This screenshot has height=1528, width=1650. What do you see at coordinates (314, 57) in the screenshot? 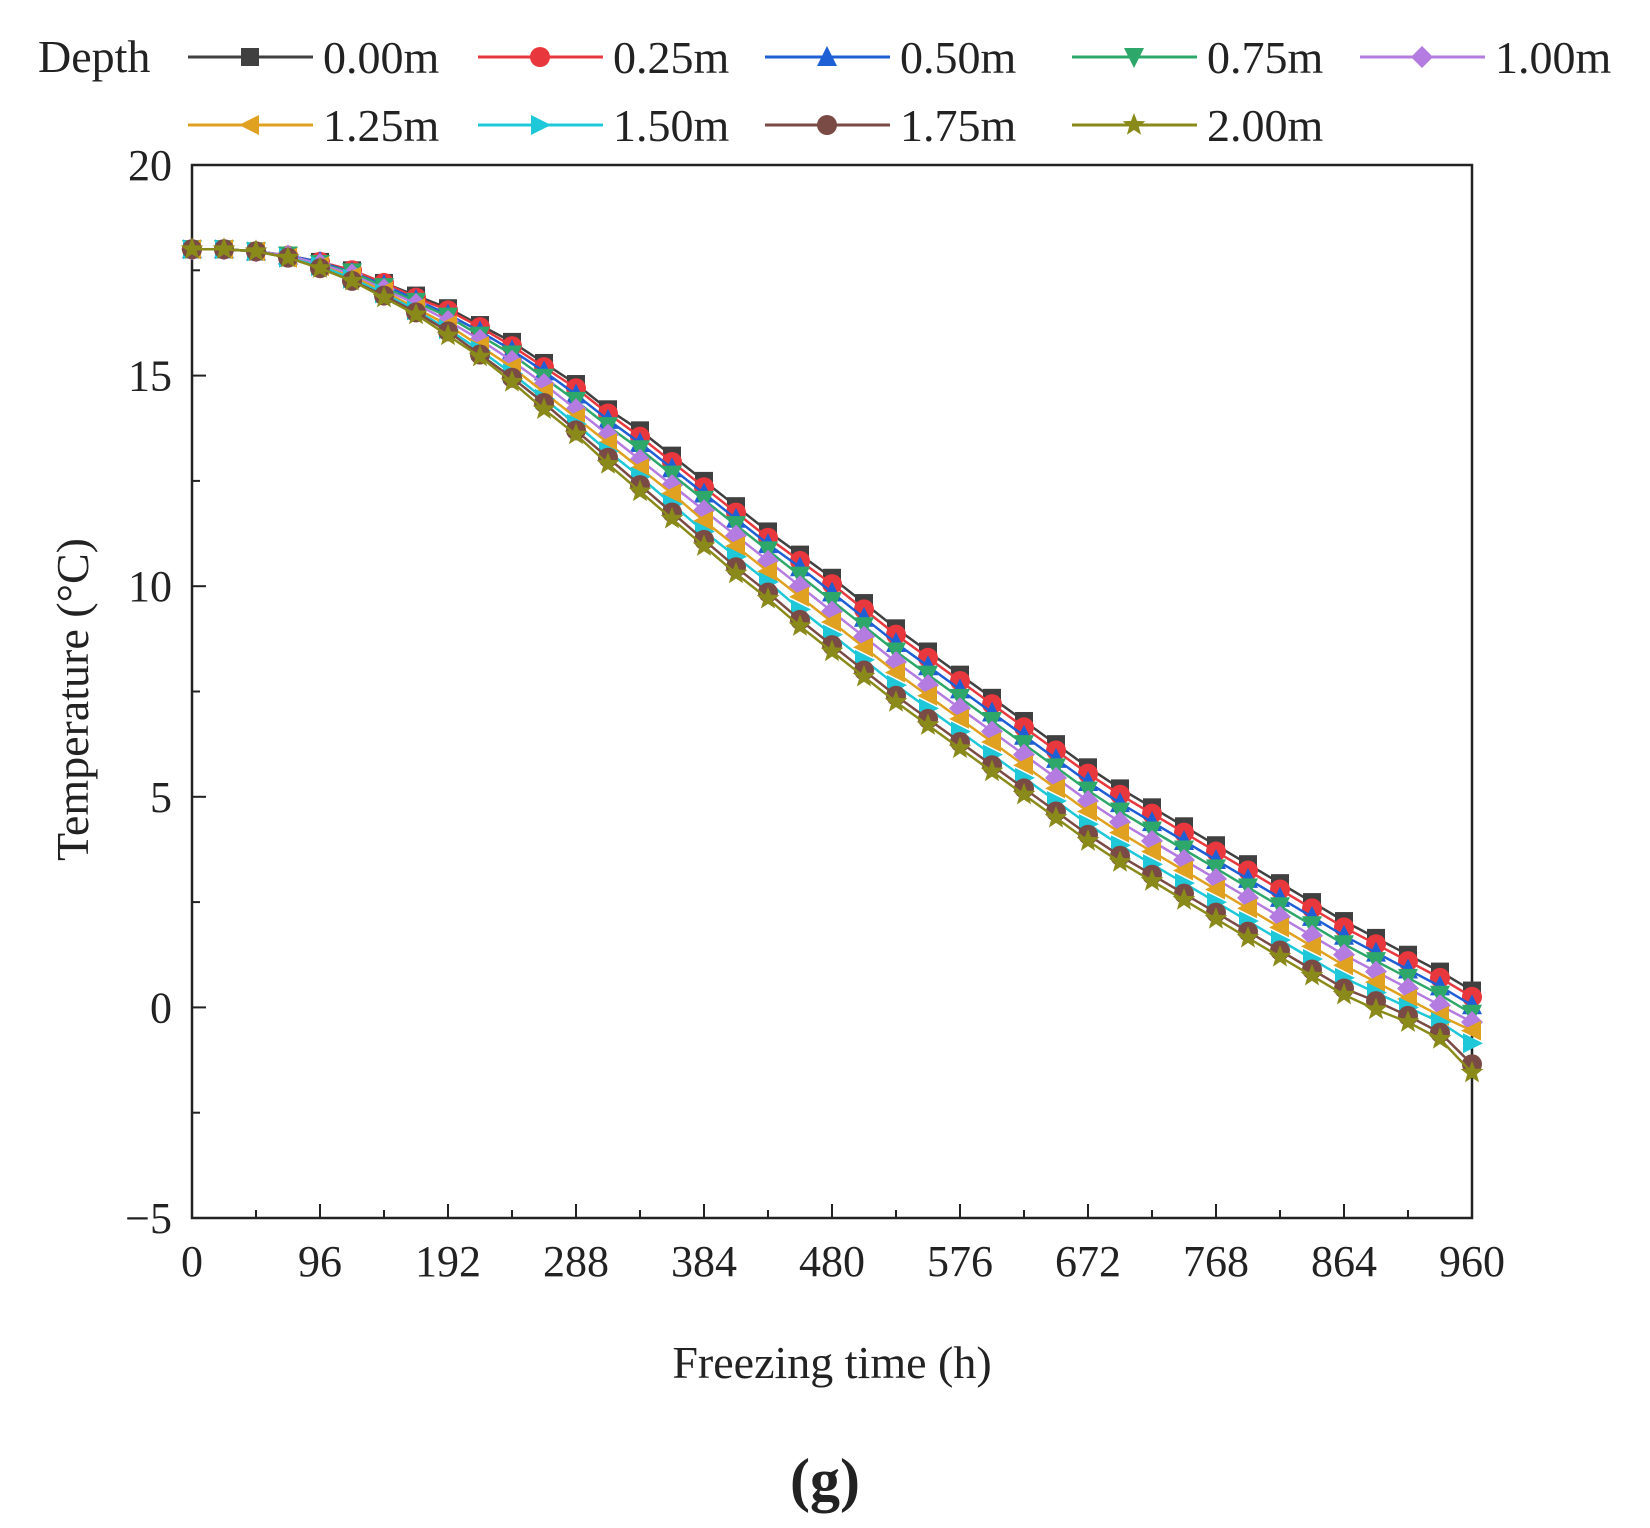
I see `legend-item-0.00m: 0.00m` at bounding box center [314, 57].